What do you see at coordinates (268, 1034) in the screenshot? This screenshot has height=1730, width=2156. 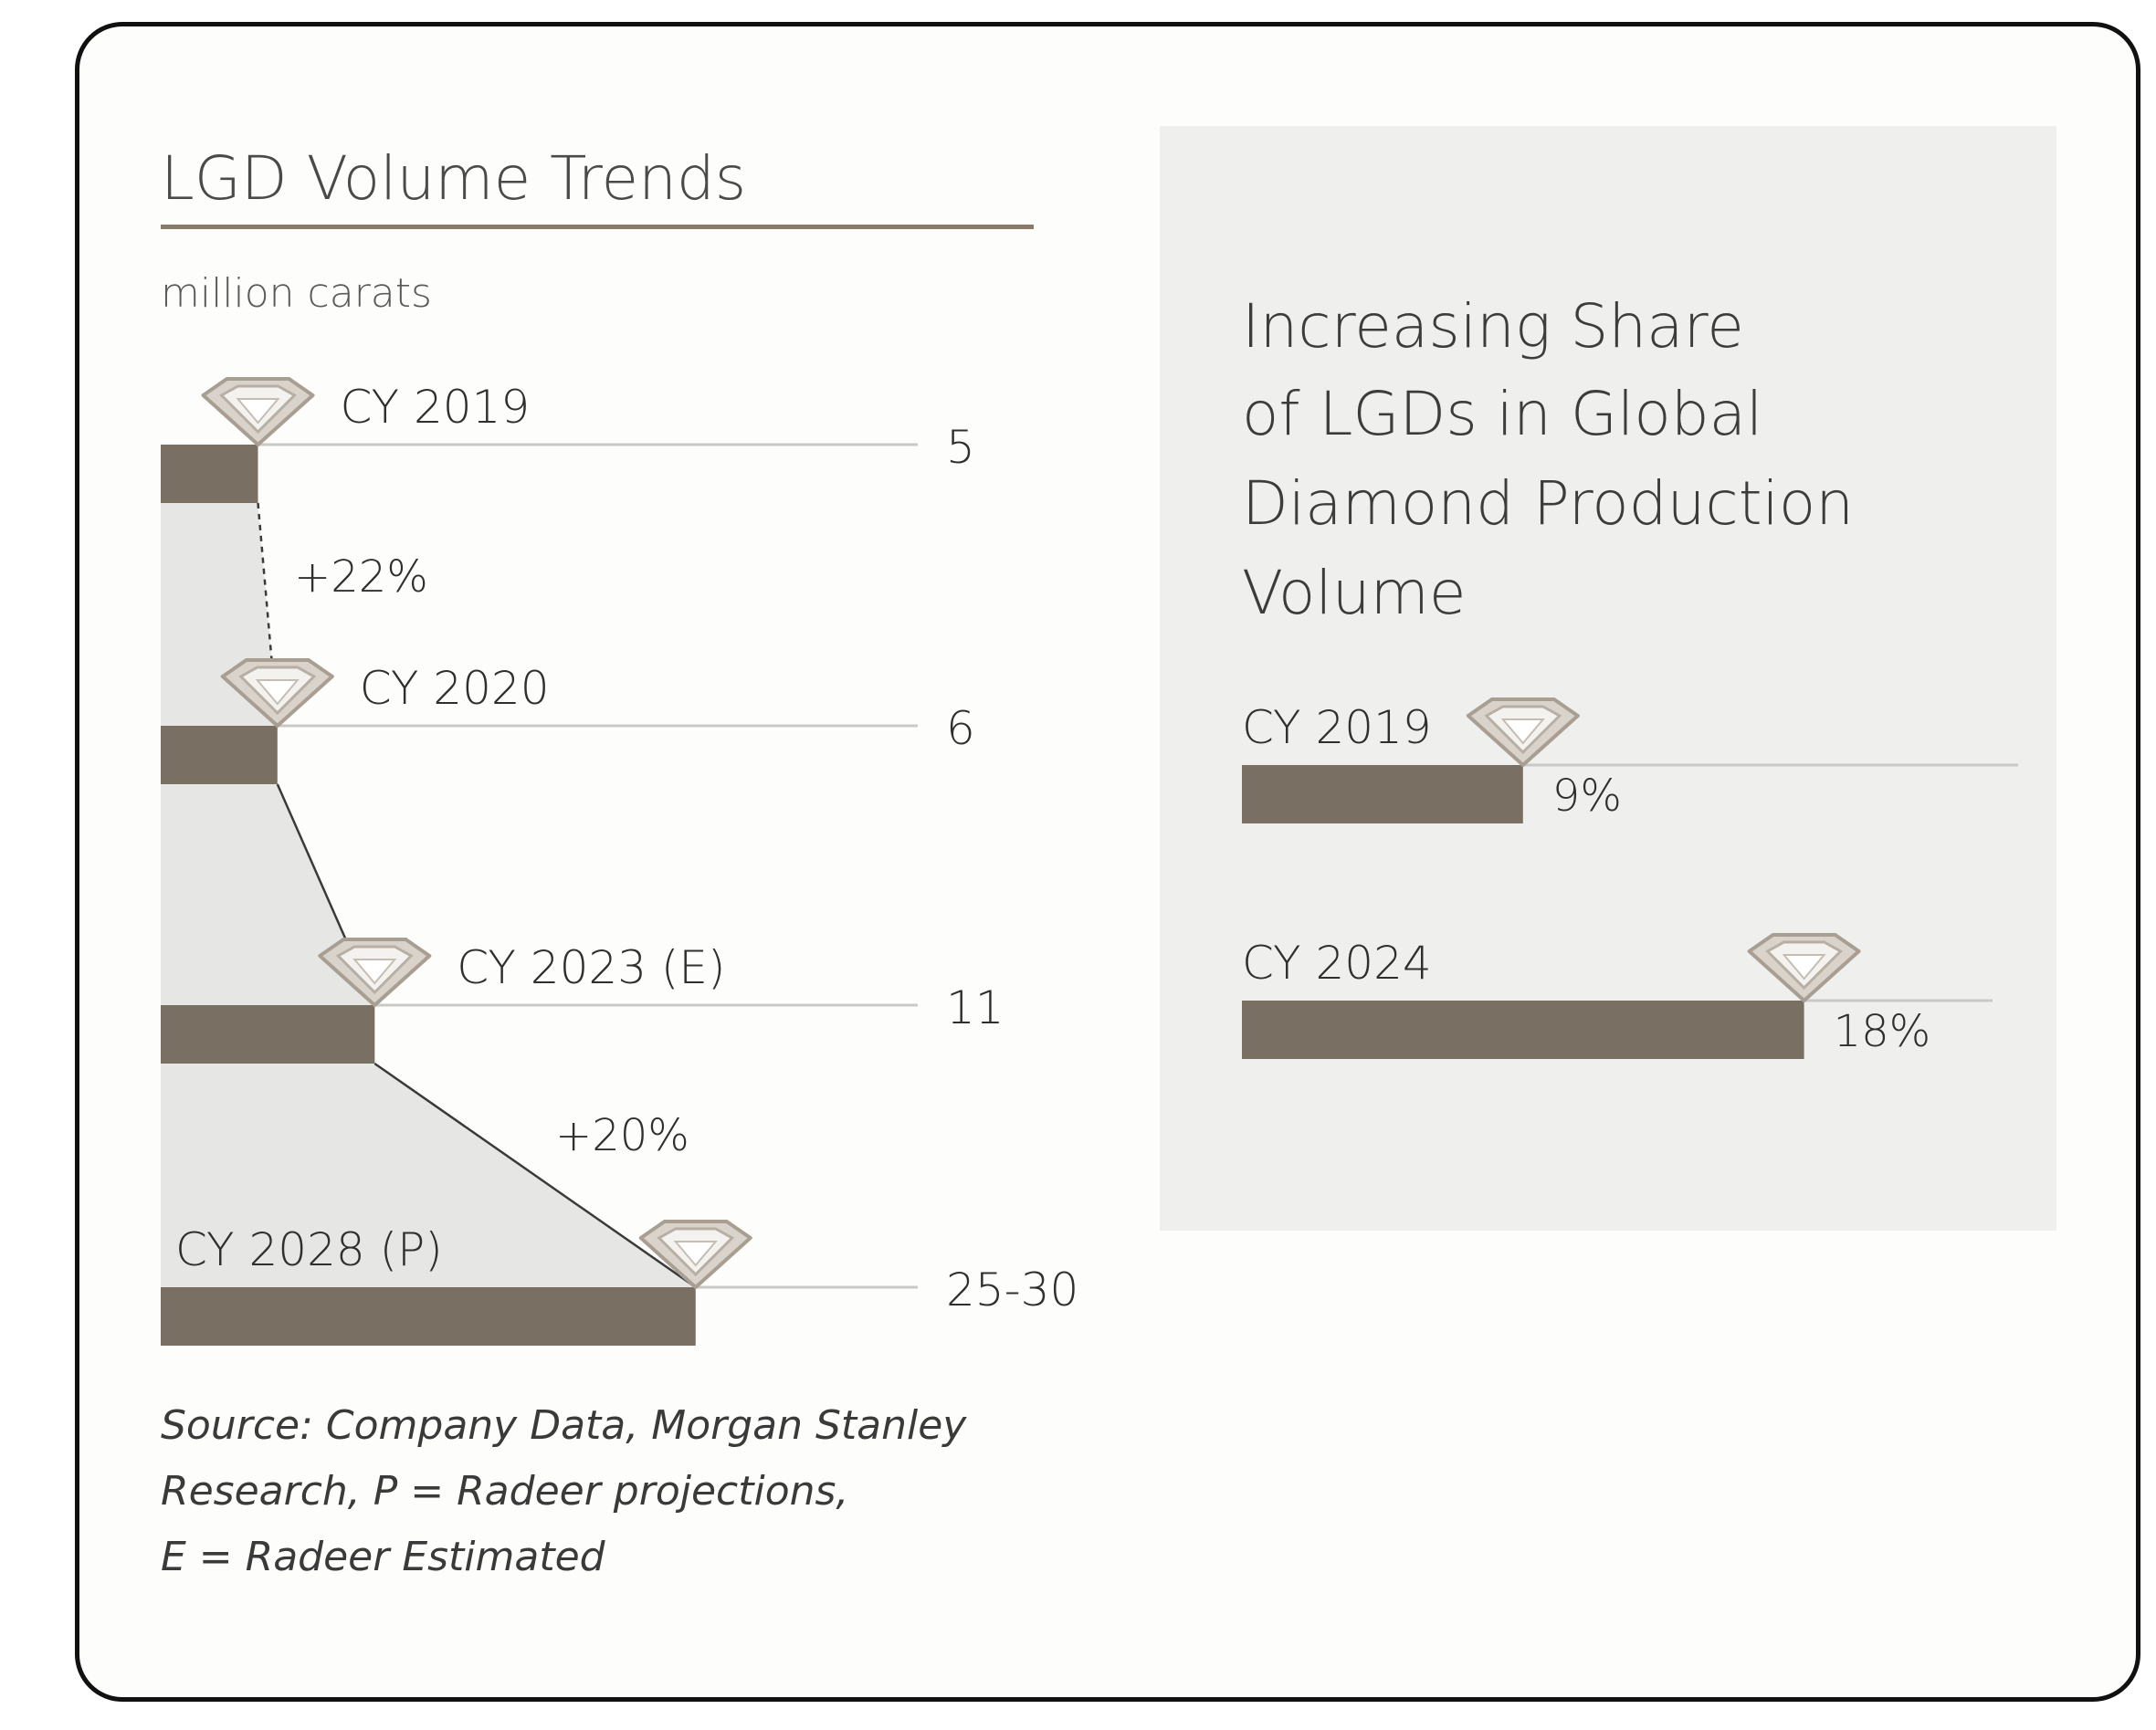 I see `bar-cy-2023-e` at bounding box center [268, 1034].